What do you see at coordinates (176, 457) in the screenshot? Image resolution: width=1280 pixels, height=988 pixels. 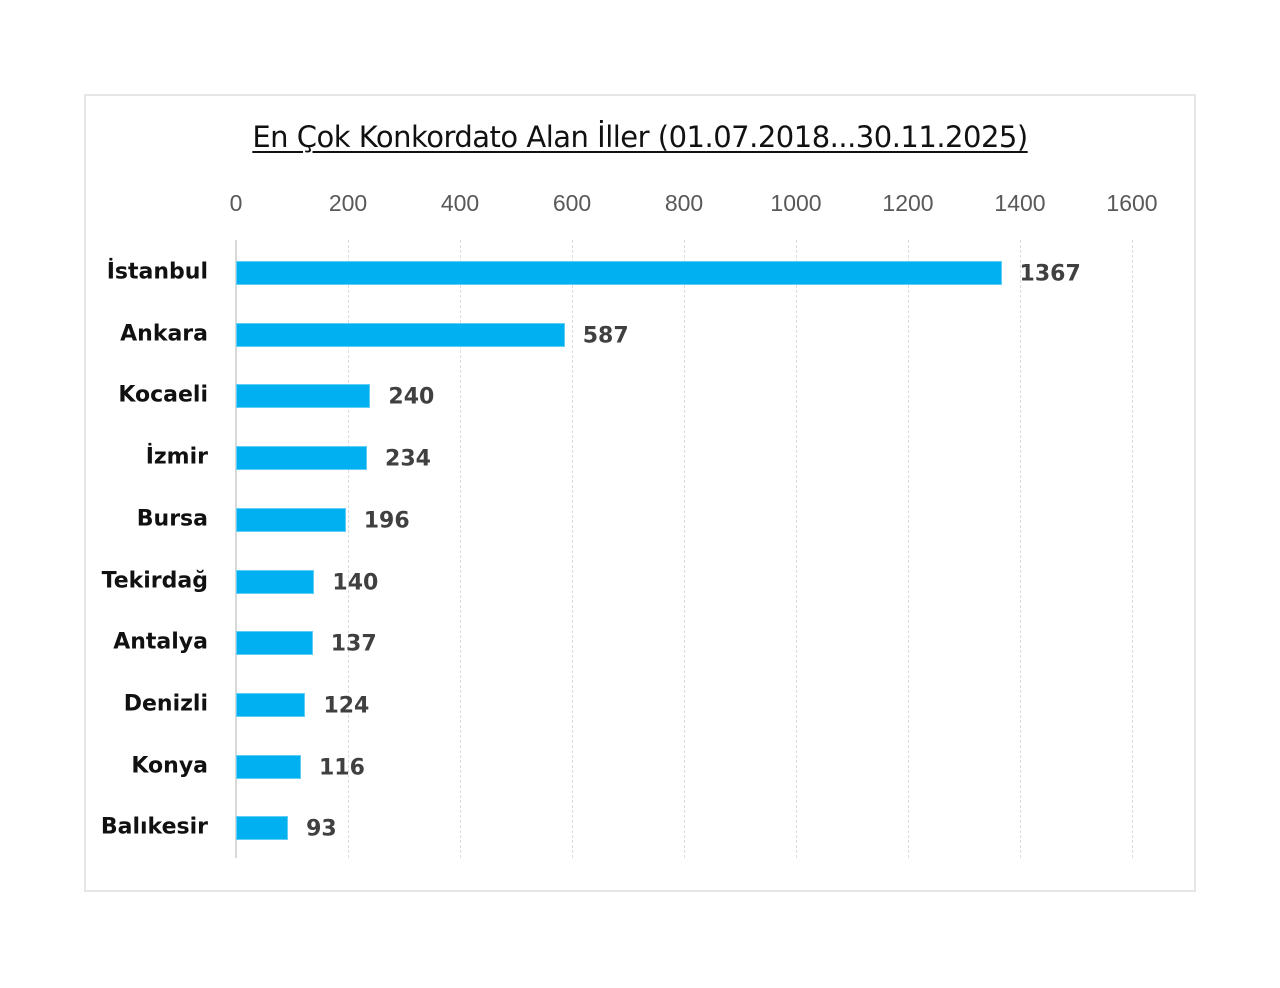 I see `category-label: İzmir` at bounding box center [176, 457].